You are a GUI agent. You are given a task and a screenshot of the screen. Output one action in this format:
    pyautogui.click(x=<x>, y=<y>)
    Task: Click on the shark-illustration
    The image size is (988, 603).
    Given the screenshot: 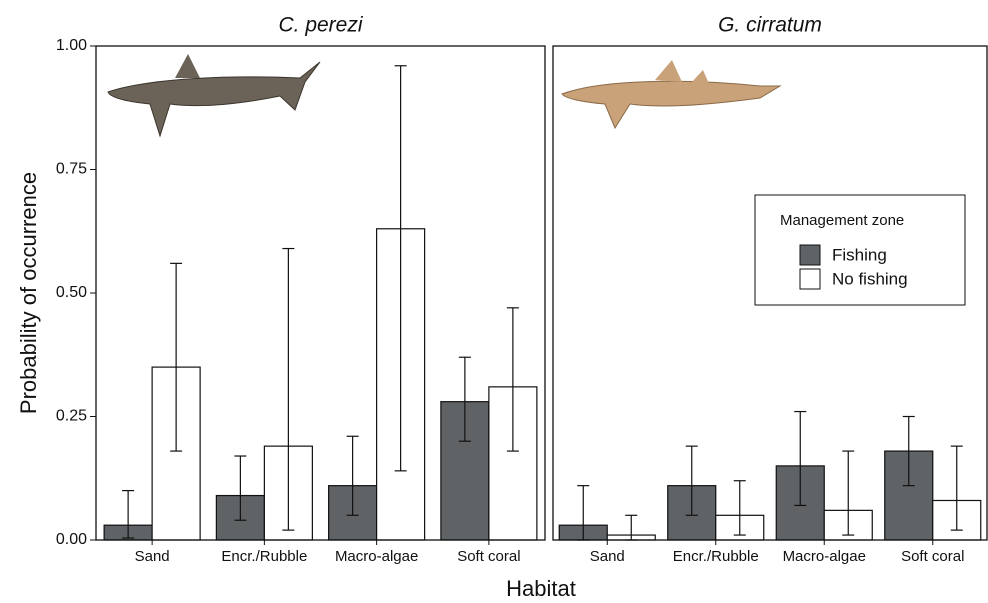 What is the action you would take?
    pyautogui.click(x=444, y=96)
    